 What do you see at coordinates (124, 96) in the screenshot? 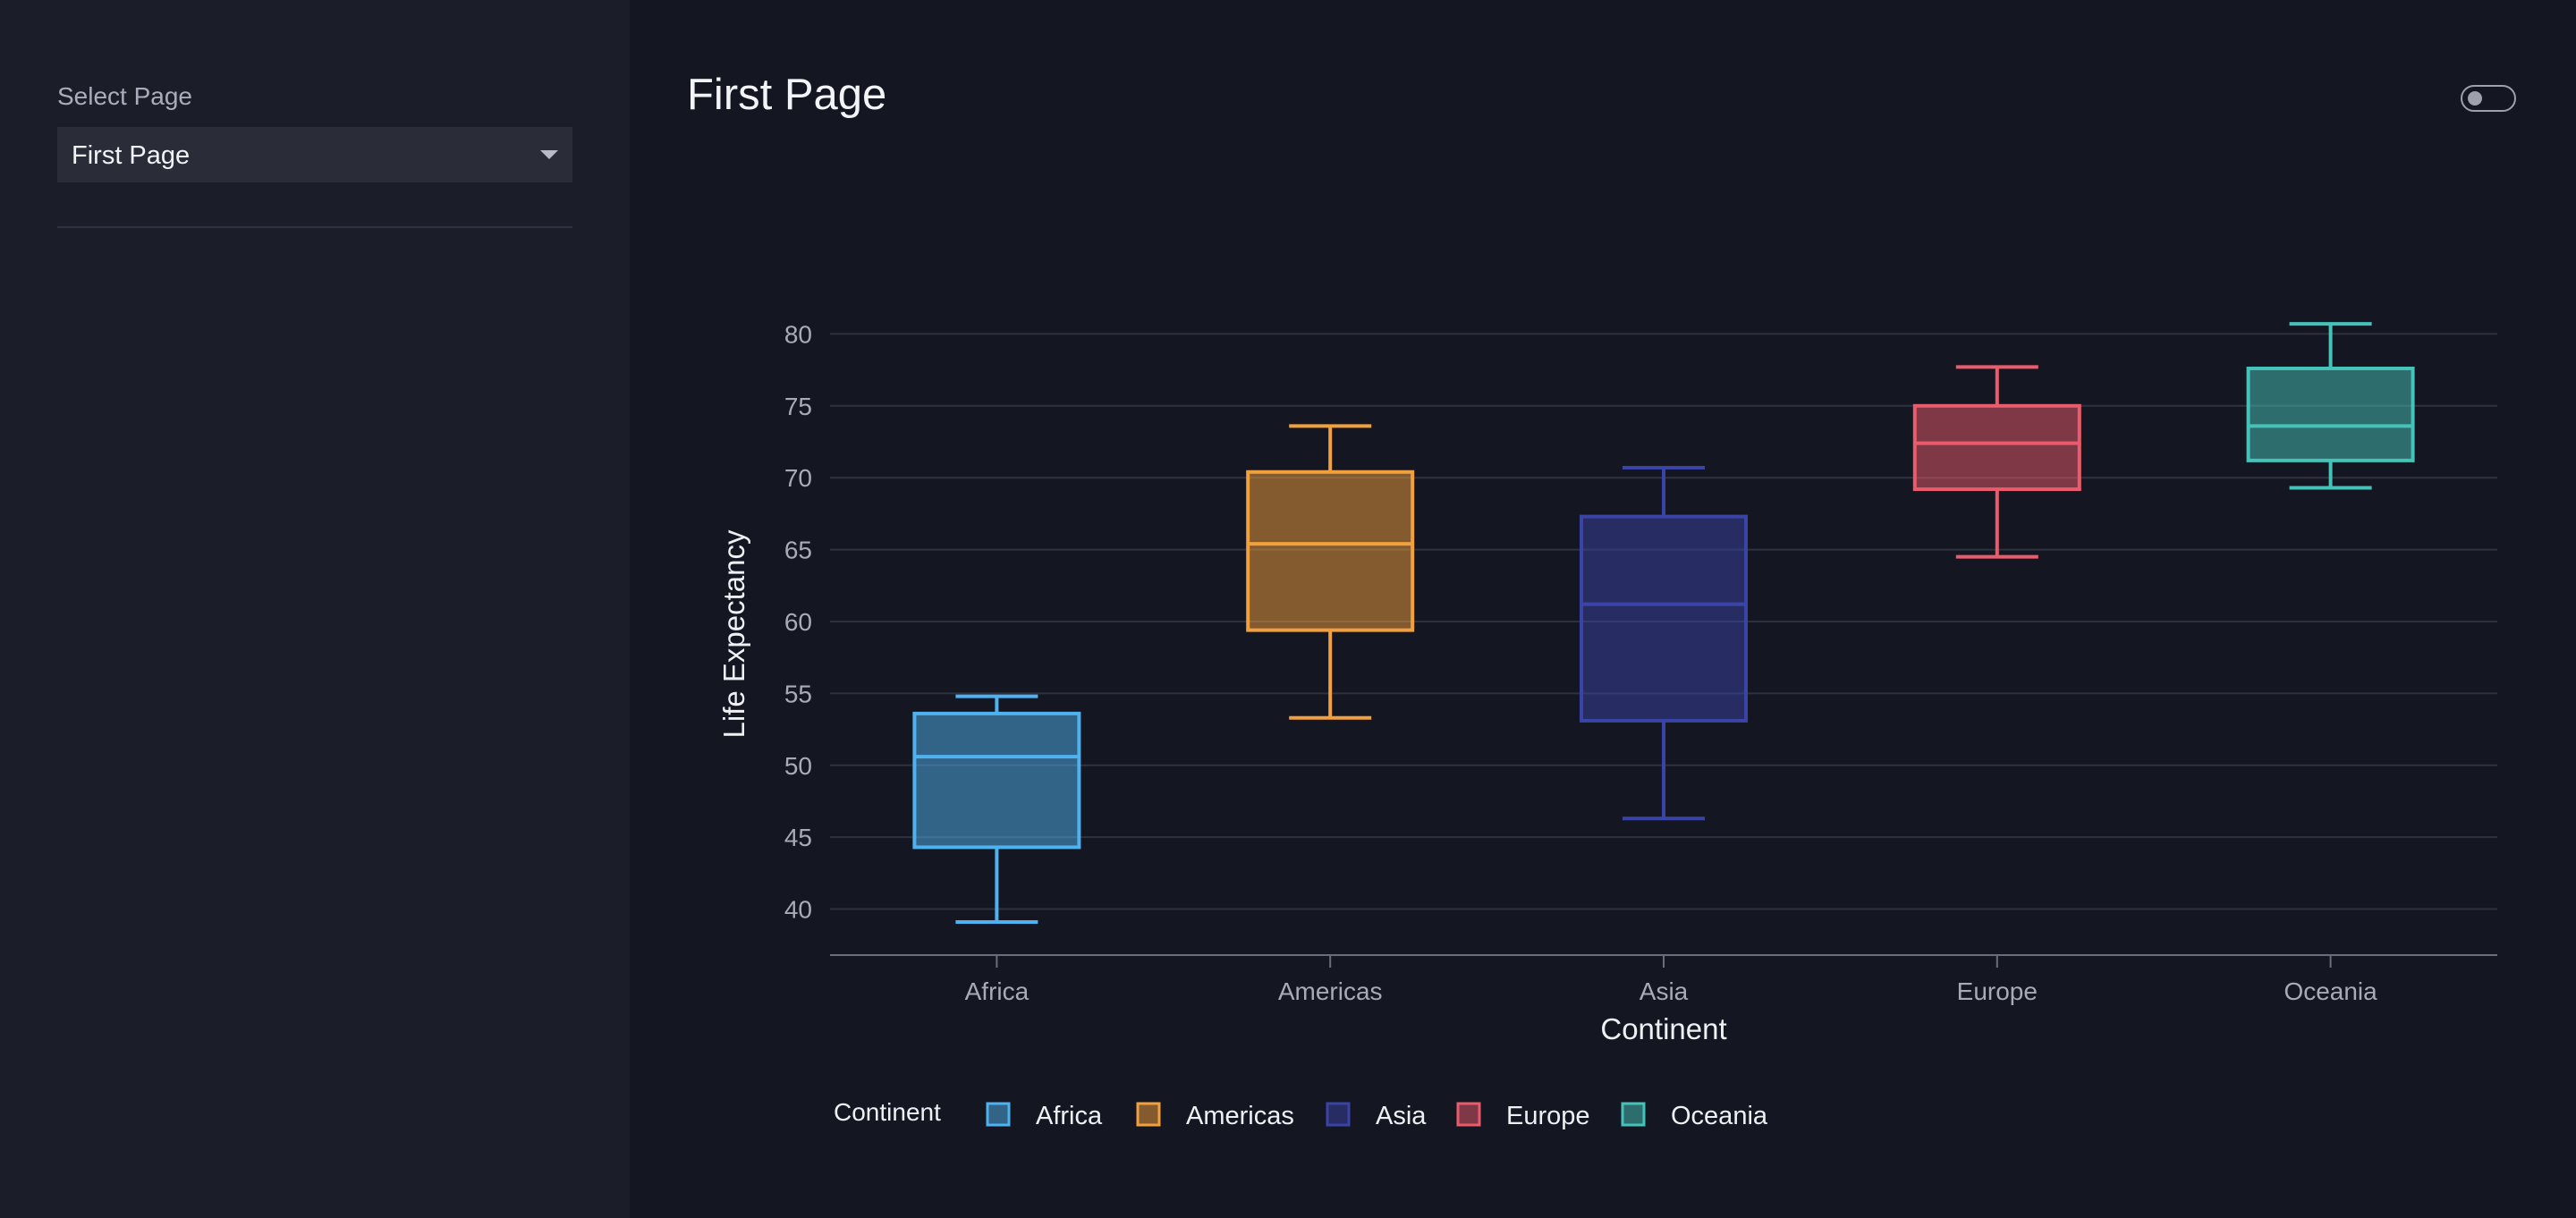
I see `select-page-label: Select Page` at bounding box center [124, 96].